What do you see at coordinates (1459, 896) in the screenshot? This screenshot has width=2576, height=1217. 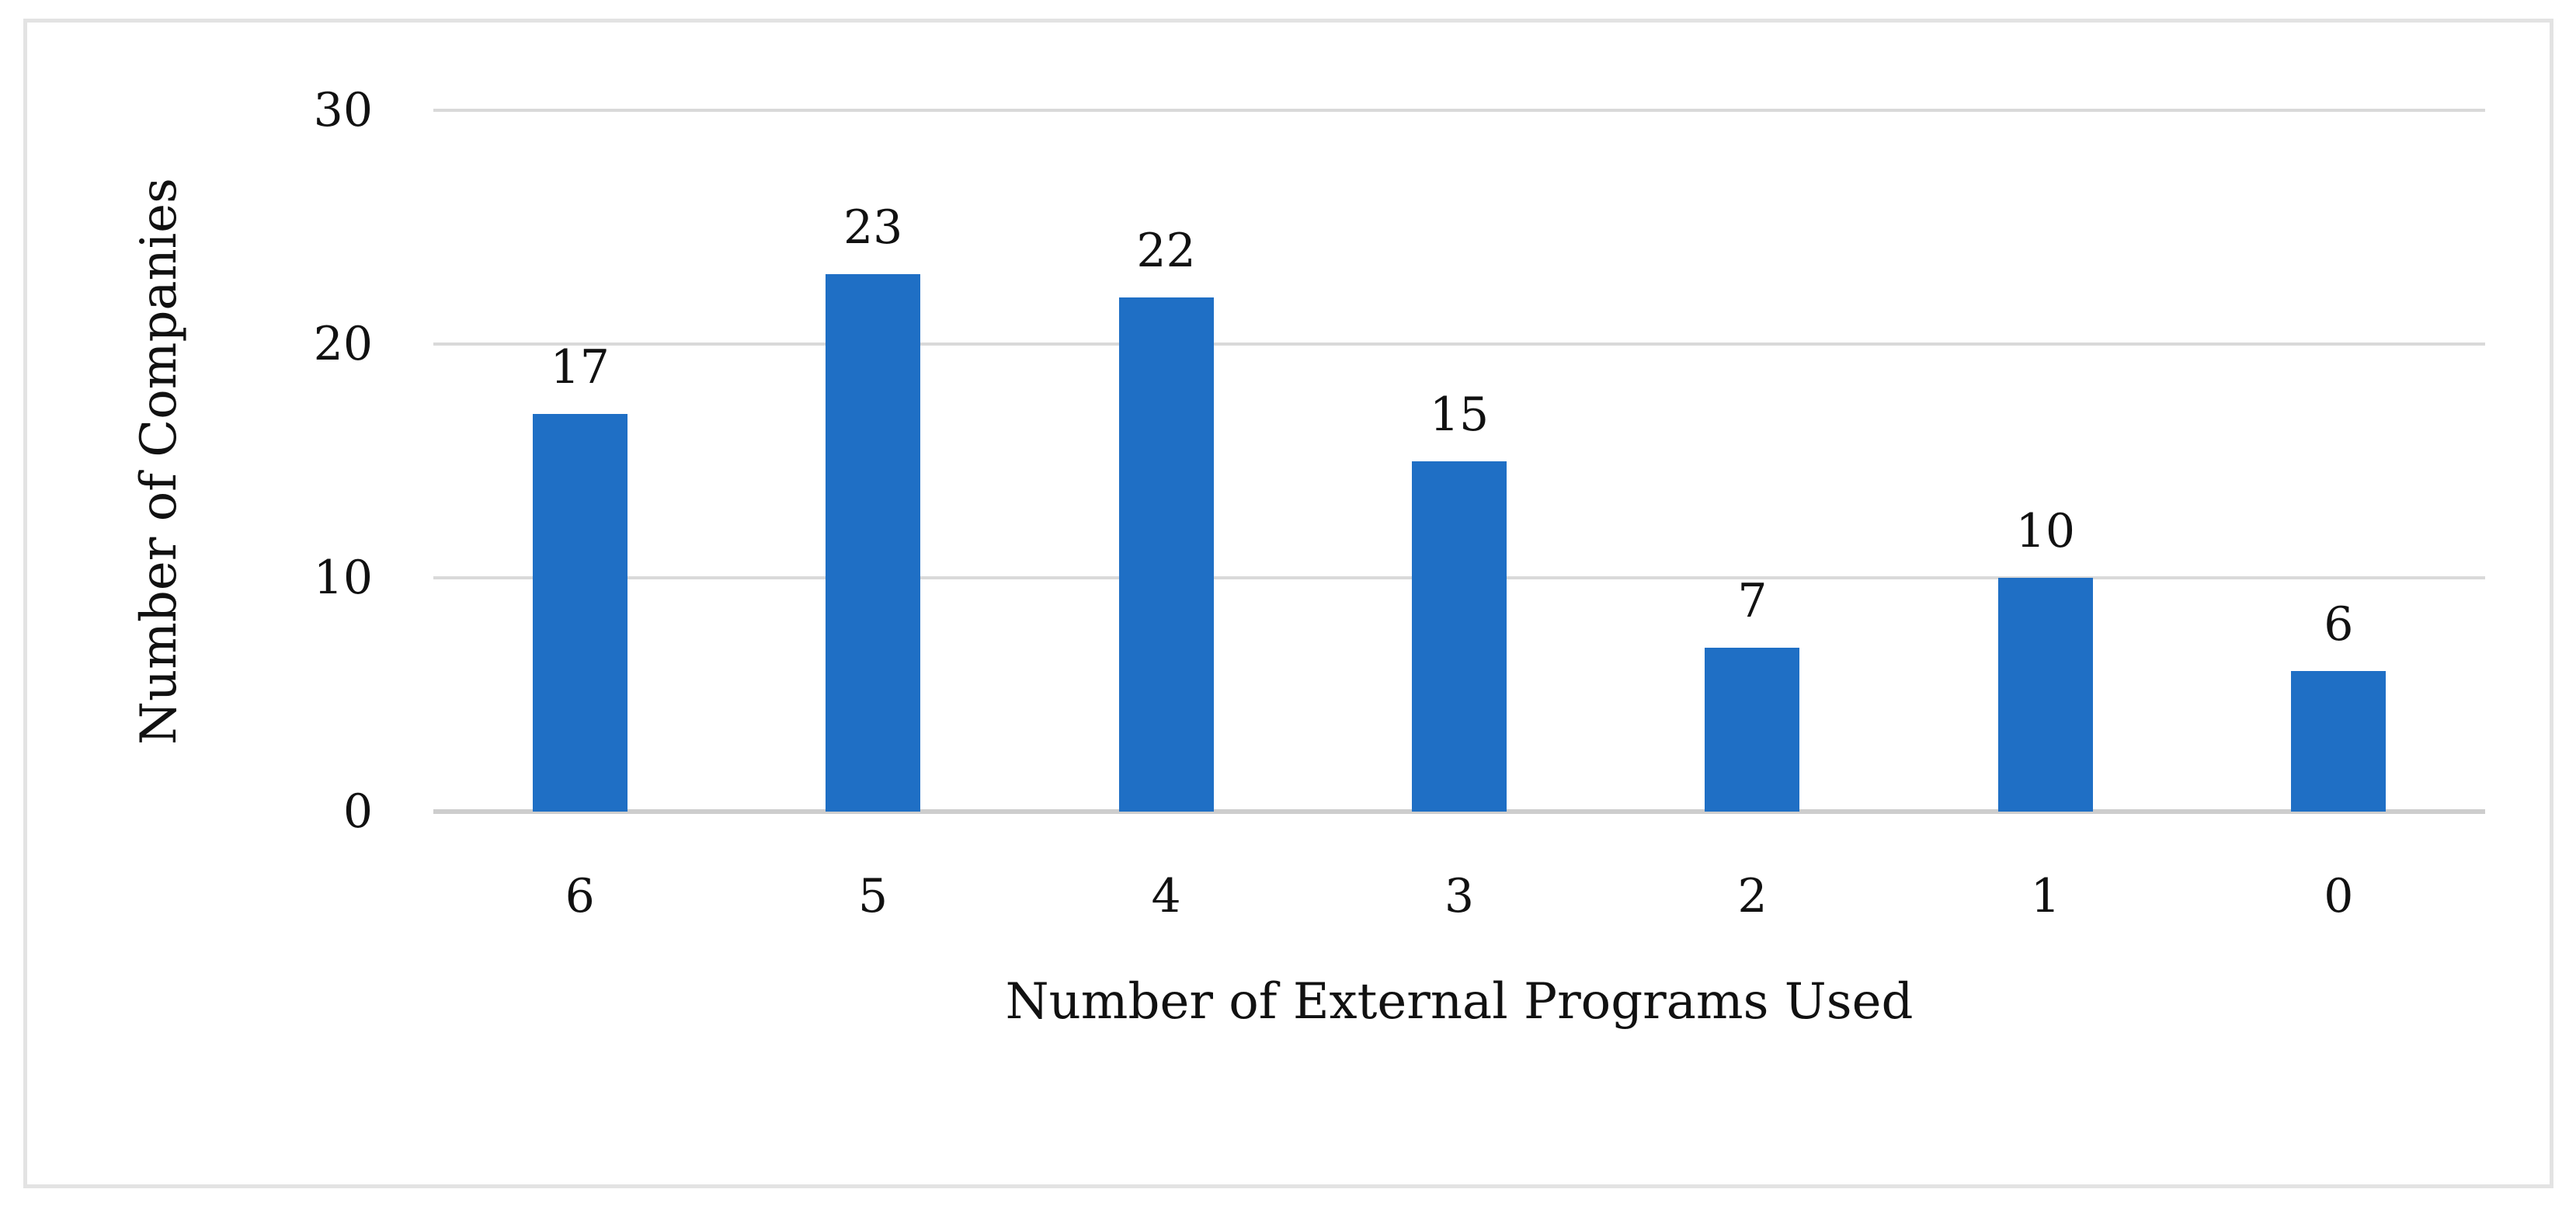 I see `x-tick-label: 3` at bounding box center [1459, 896].